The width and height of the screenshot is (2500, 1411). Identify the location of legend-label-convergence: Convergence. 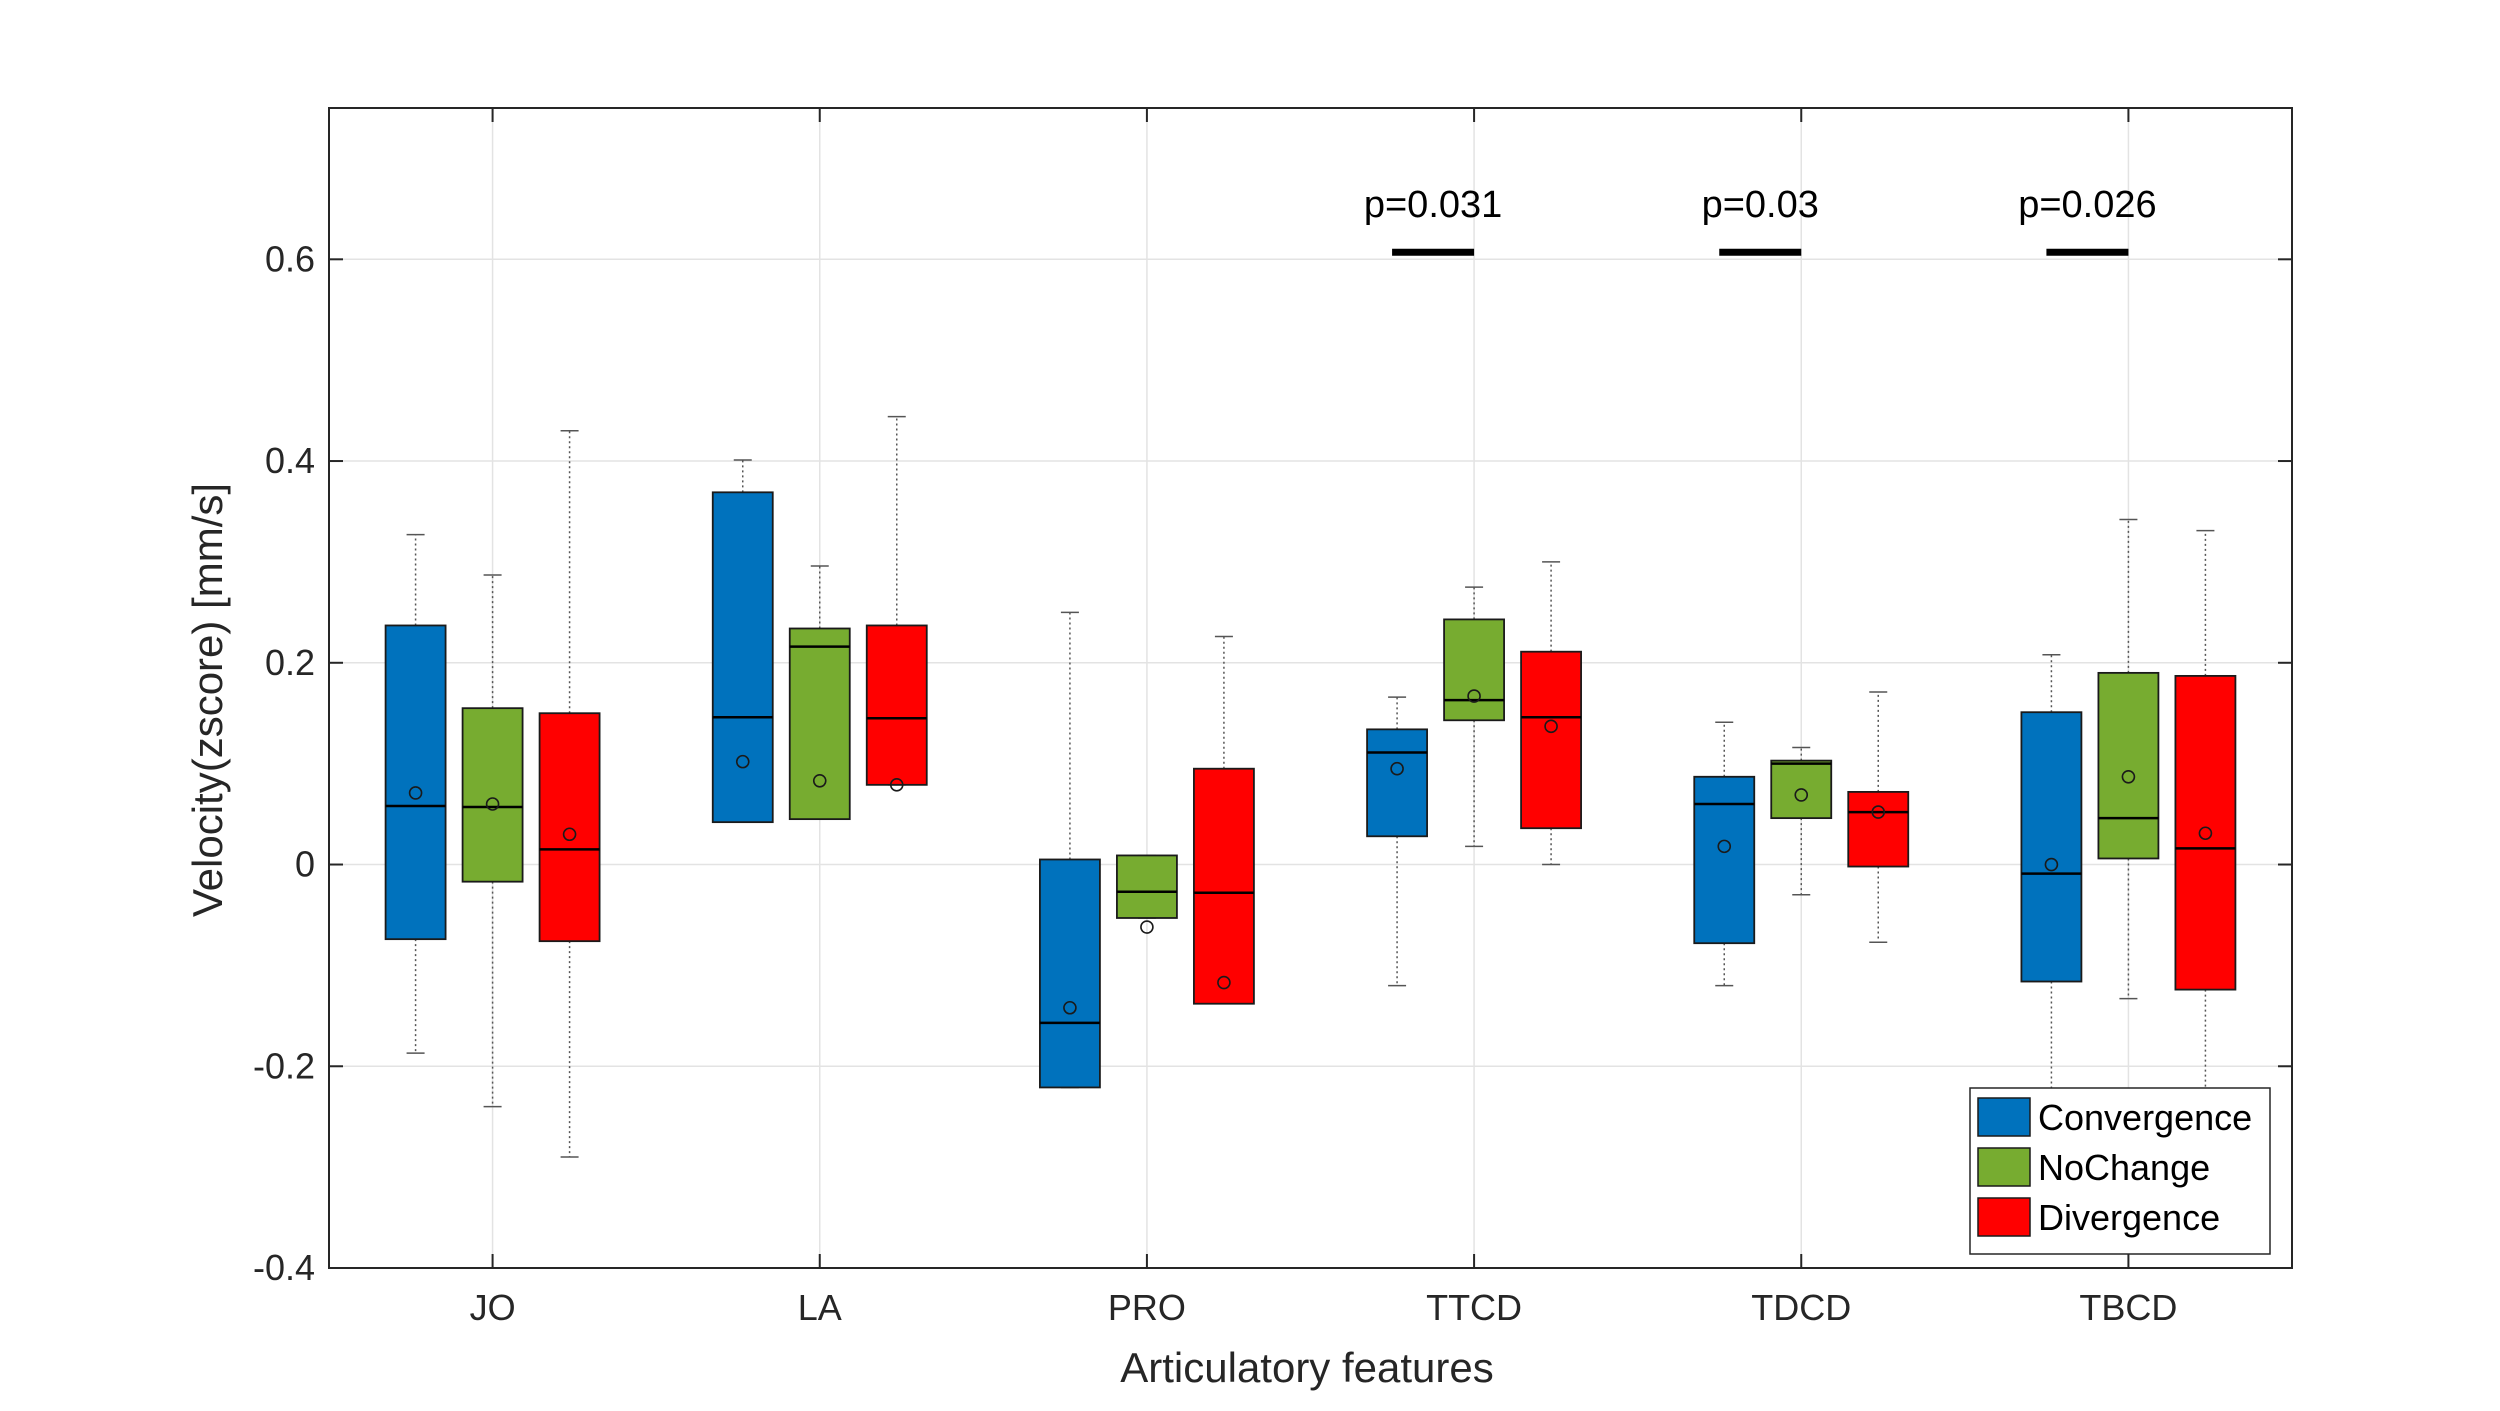
(2145, 1117).